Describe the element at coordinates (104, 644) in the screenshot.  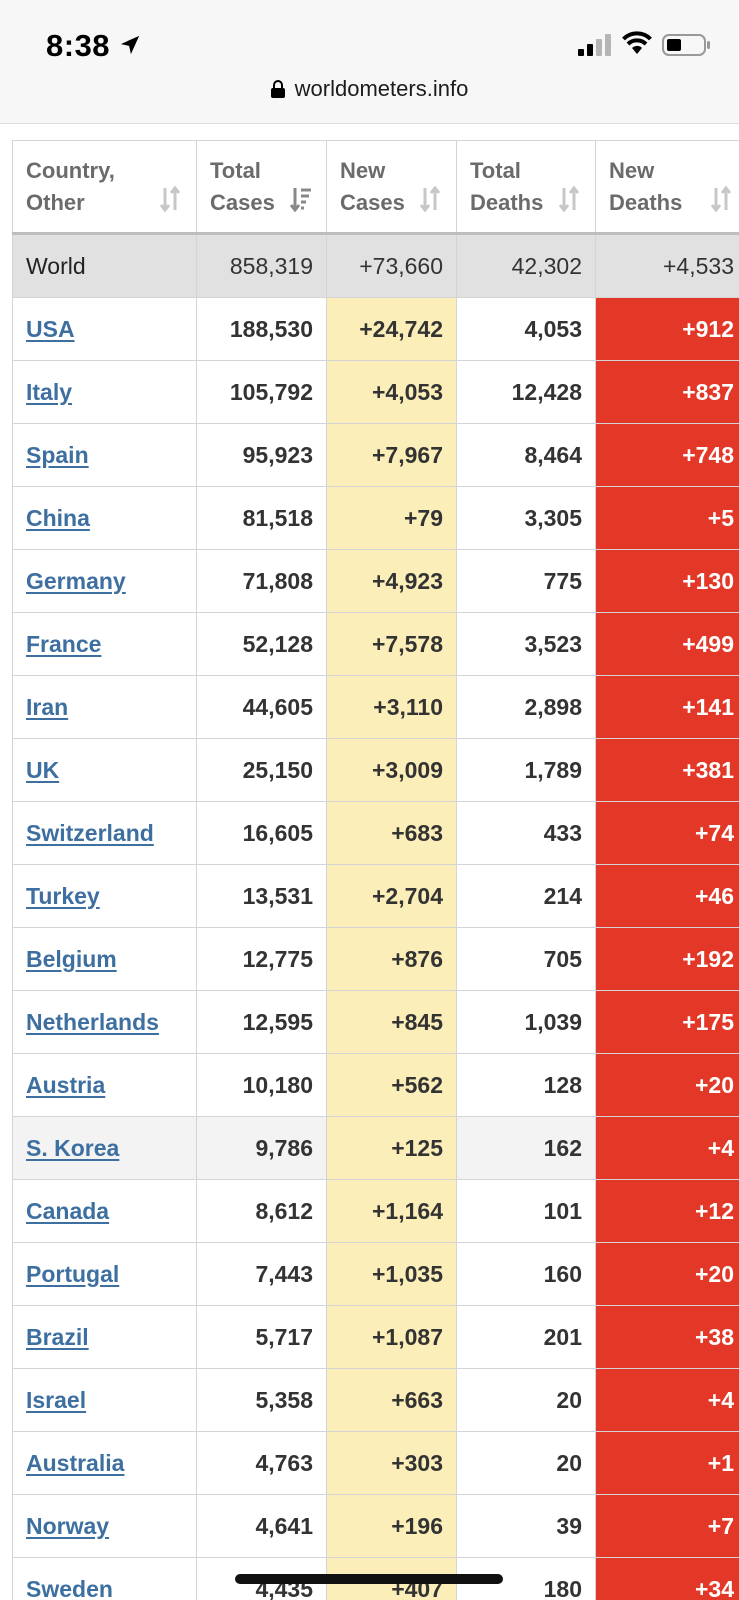
I see `country-cell: France` at that location.